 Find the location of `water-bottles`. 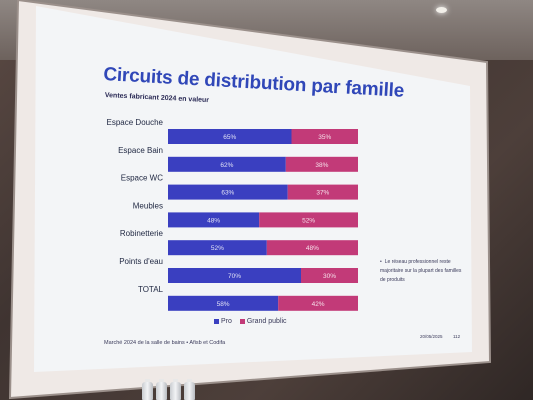

water-bottles is located at coordinates (173, 389).